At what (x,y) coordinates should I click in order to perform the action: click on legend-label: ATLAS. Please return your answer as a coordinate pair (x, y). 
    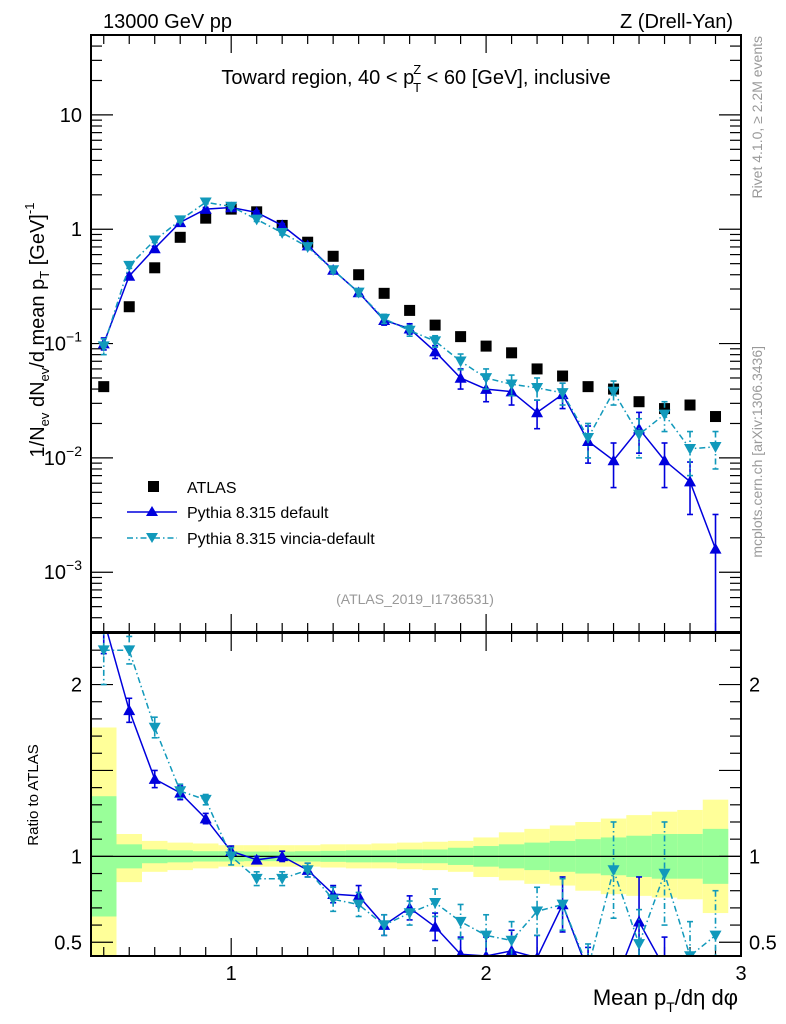
    Looking at the image, I should click on (212, 488).